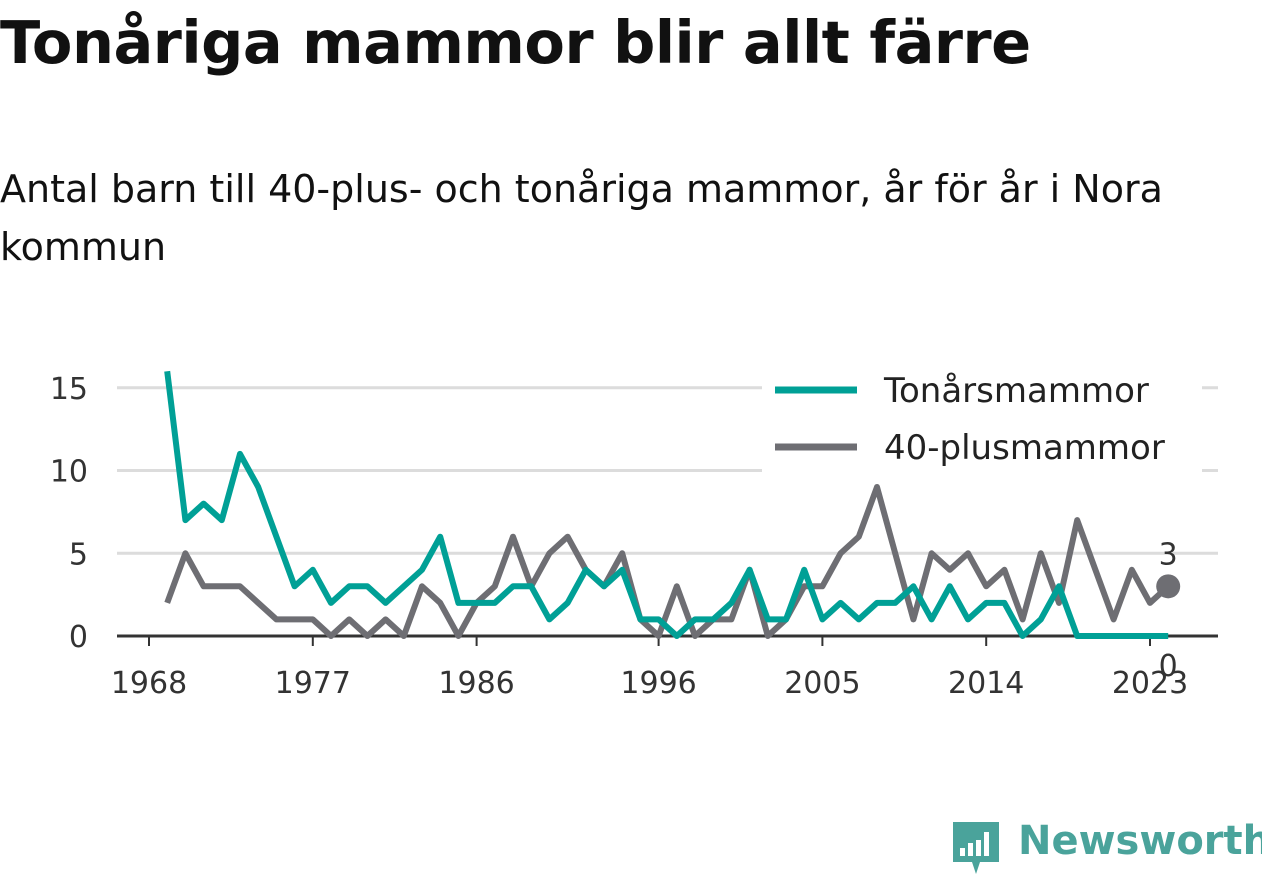 Image resolution: width=1262 pixels, height=882 pixels. Describe the element at coordinates (1016, 391) in the screenshot. I see `legend-label: Tonårsmammor` at that location.